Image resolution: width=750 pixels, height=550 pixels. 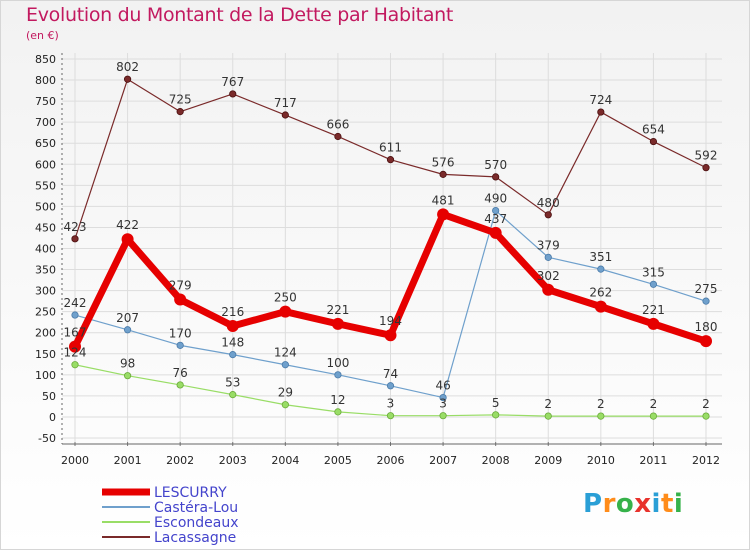 What do you see at coordinates (285, 460) in the screenshot?
I see `x-tick-label: 2004` at bounding box center [285, 460].